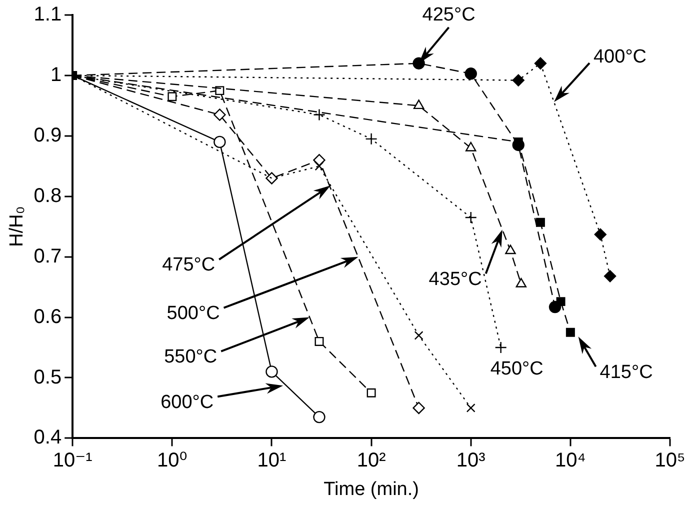  I want to click on annotation: 550°C, so click(191, 357).